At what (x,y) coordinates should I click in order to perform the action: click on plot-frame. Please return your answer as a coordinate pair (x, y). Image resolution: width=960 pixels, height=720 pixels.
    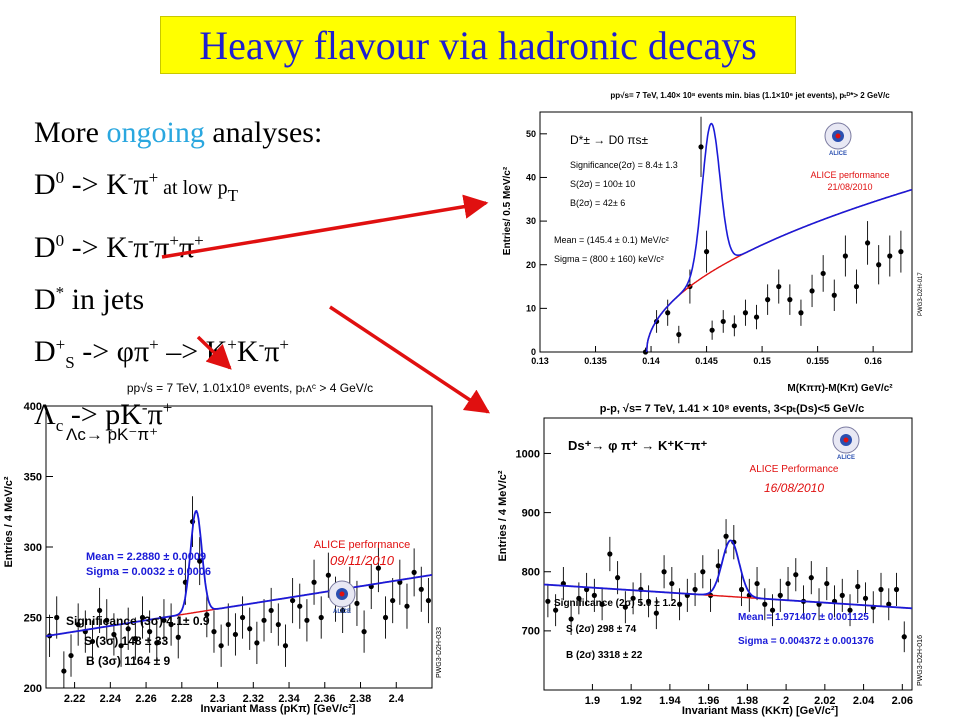
    Looking at the image, I should click on (726, 232).